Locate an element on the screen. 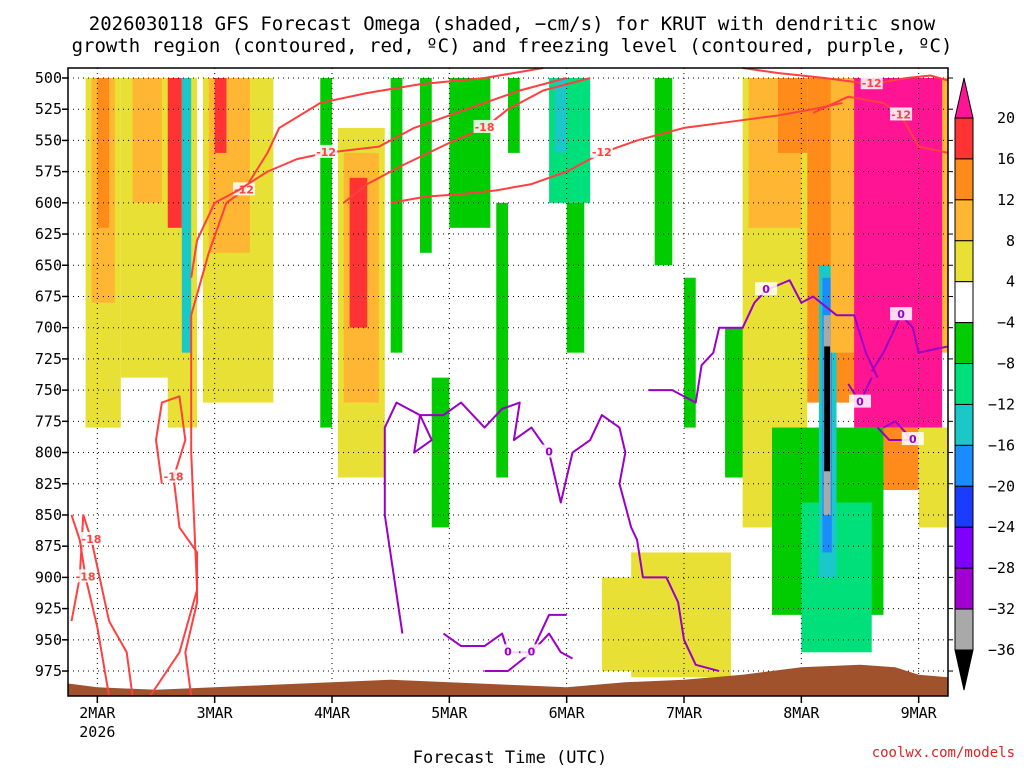  y-tick-label-950: 950 is located at coordinates (48, 640).